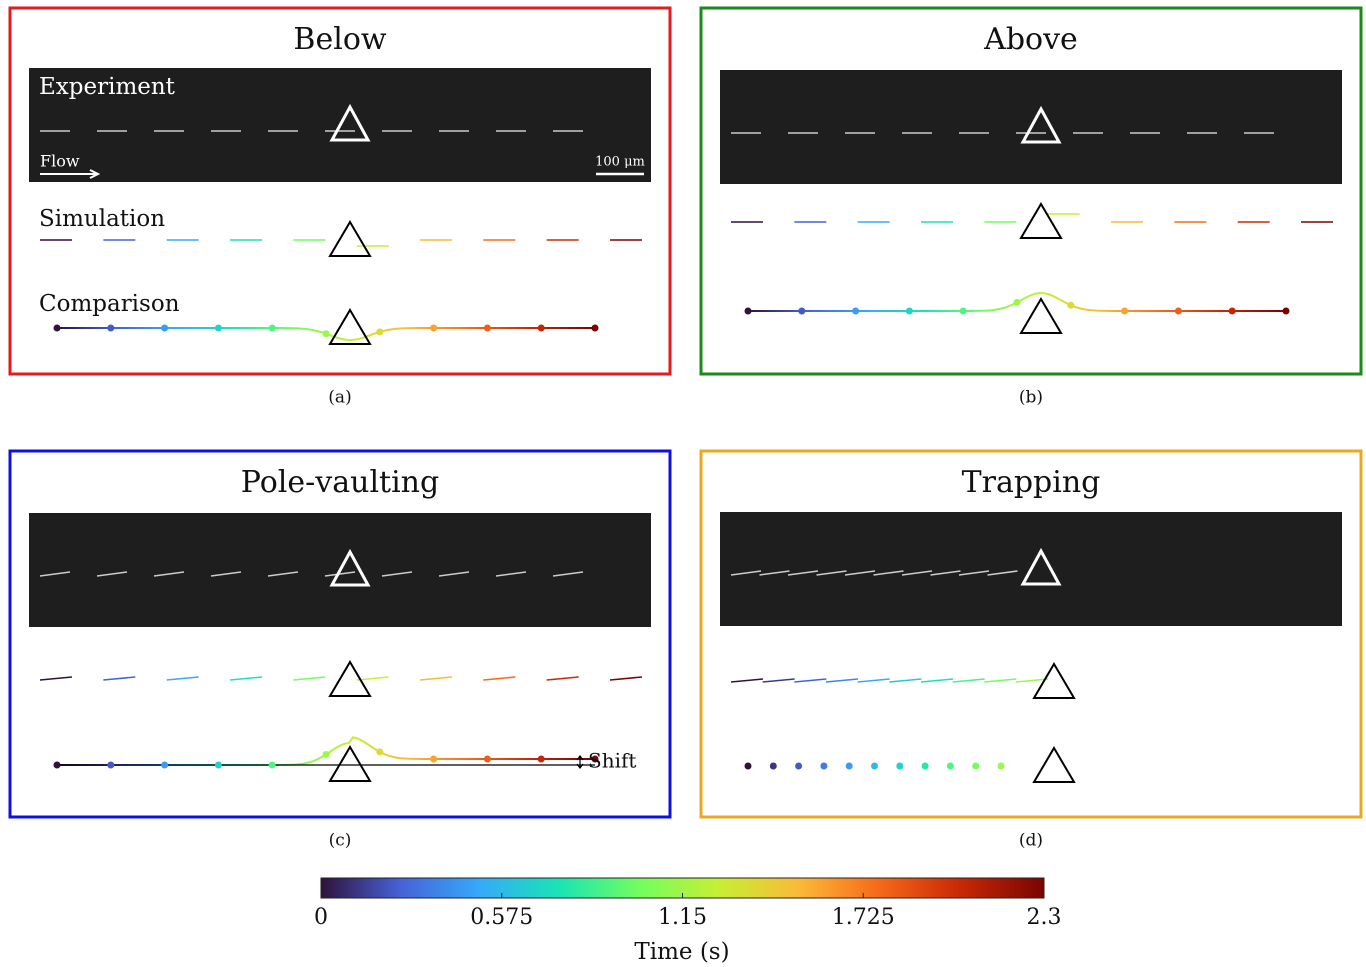 The height and width of the screenshot is (967, 1366). What do you see at coordinates (501, 917) in the screenshot?
I see `colorbar-tick-label: 0.575` at bounding box center [501, 917].